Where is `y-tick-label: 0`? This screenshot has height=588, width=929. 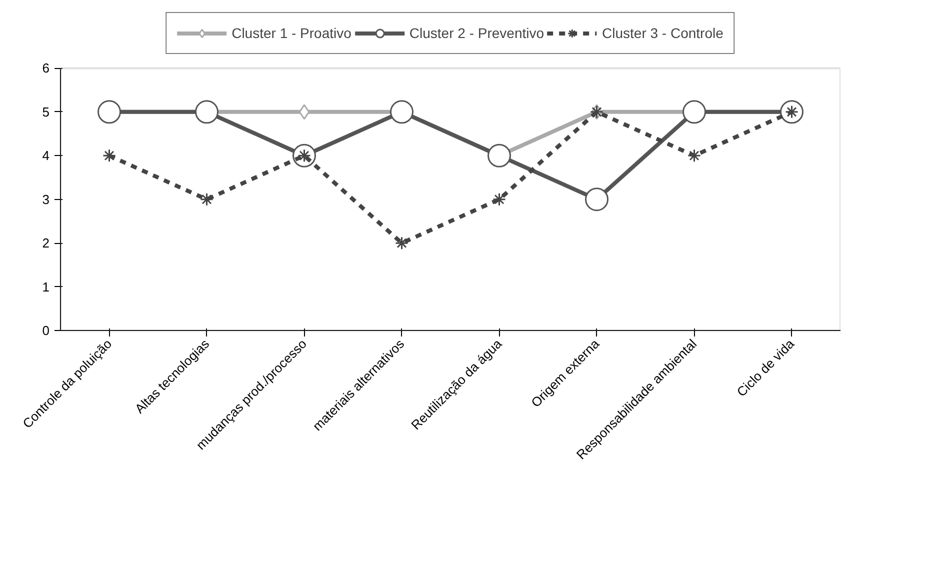 y-tick-label: 0 is located at coordinates (46, 330).